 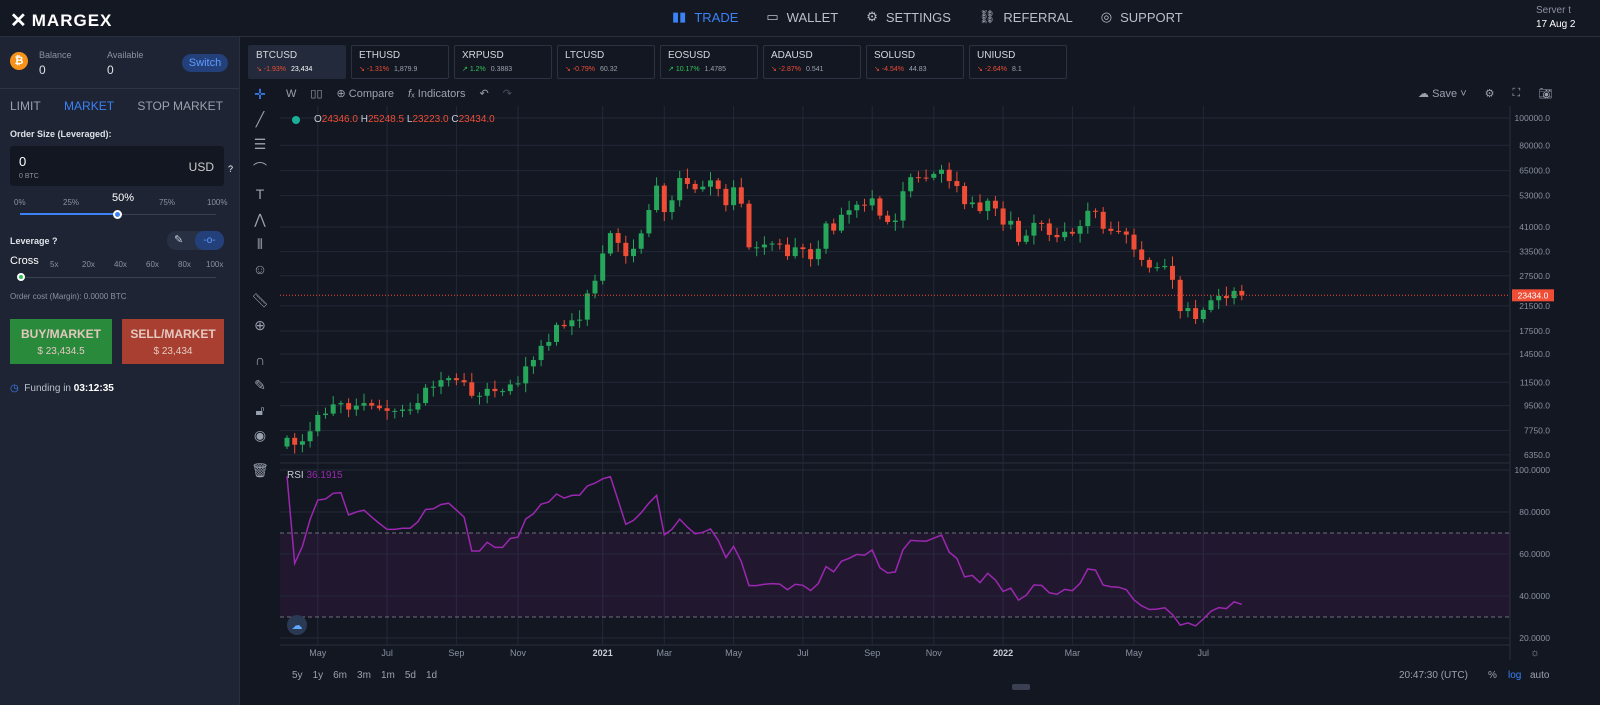 I want to click on emoji-icon: ☺, so click(x=260, y=269).